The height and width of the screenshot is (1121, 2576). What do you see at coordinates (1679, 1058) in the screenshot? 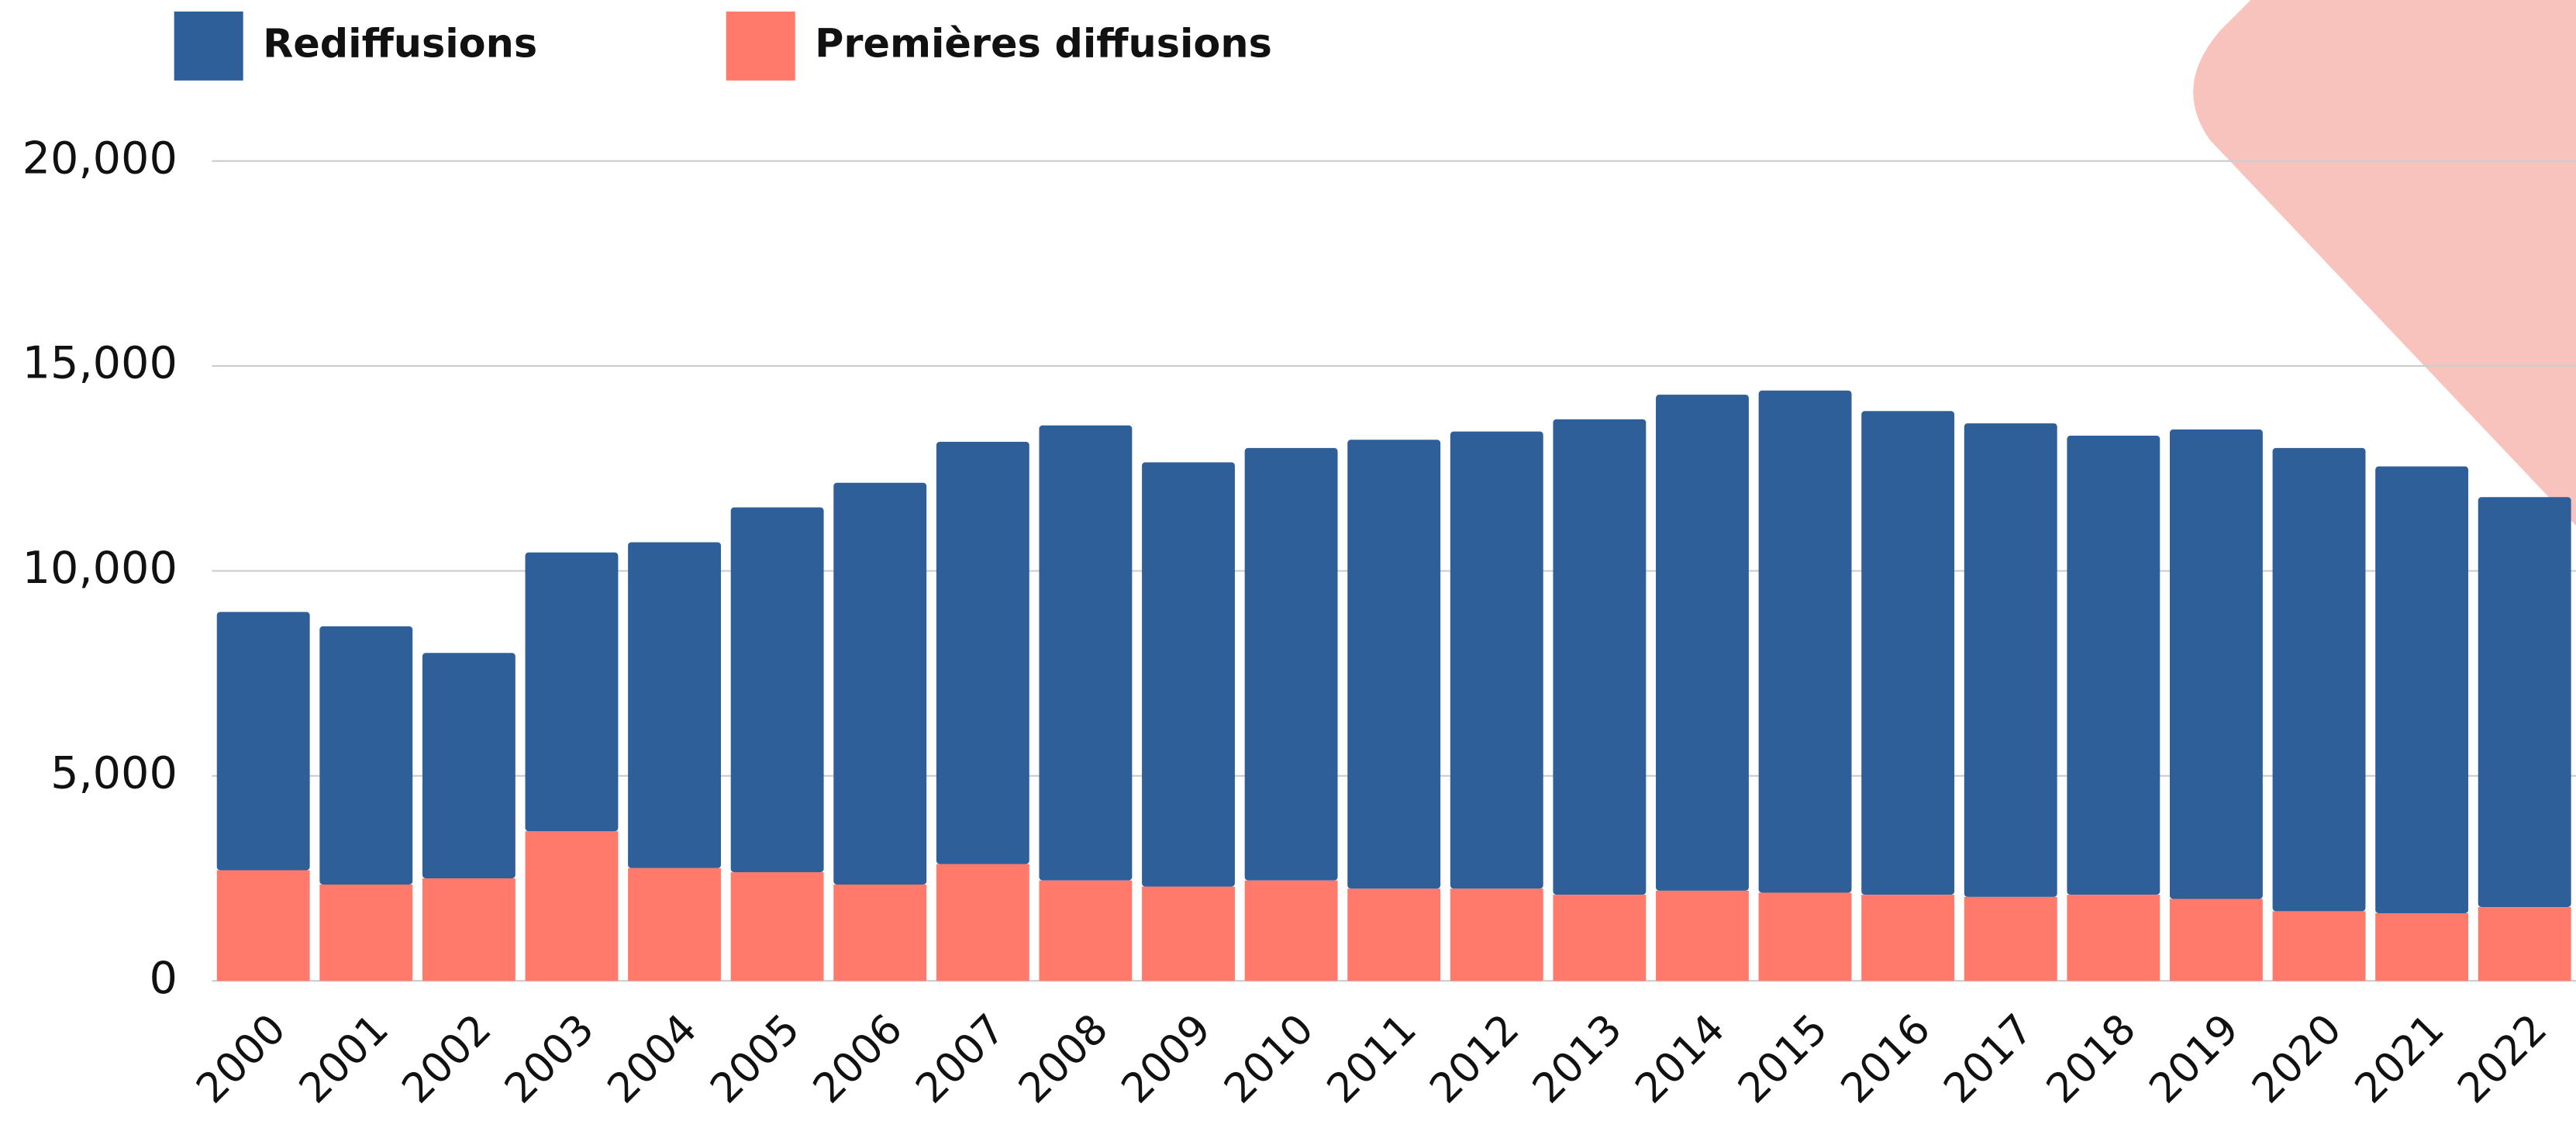
I see `x-tick-label: 2014` at bounding box center [1679, 1058].